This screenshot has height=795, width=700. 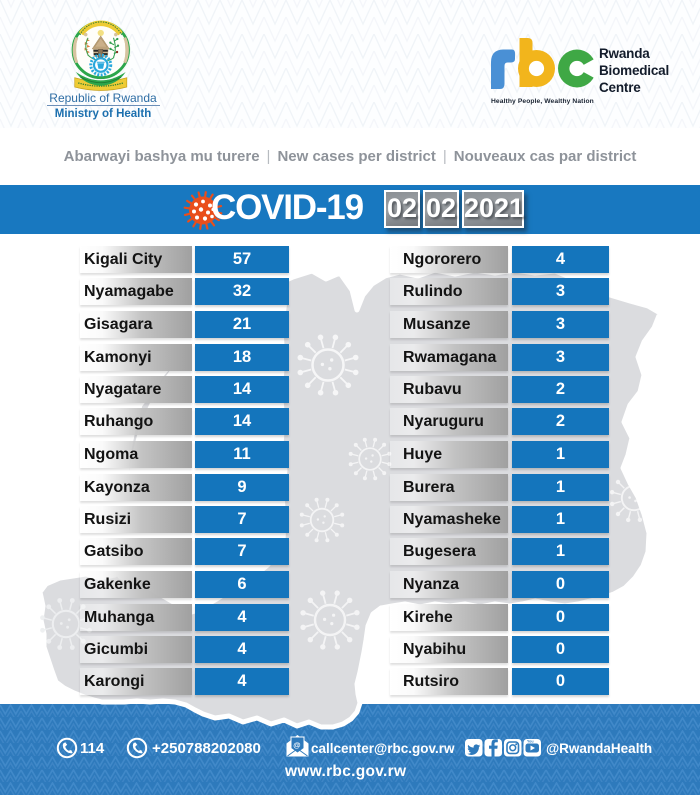 What do you see at coordinates (530, 742) in the screenshot?
I see `svg-text: You` at bounding box center [530, 742].